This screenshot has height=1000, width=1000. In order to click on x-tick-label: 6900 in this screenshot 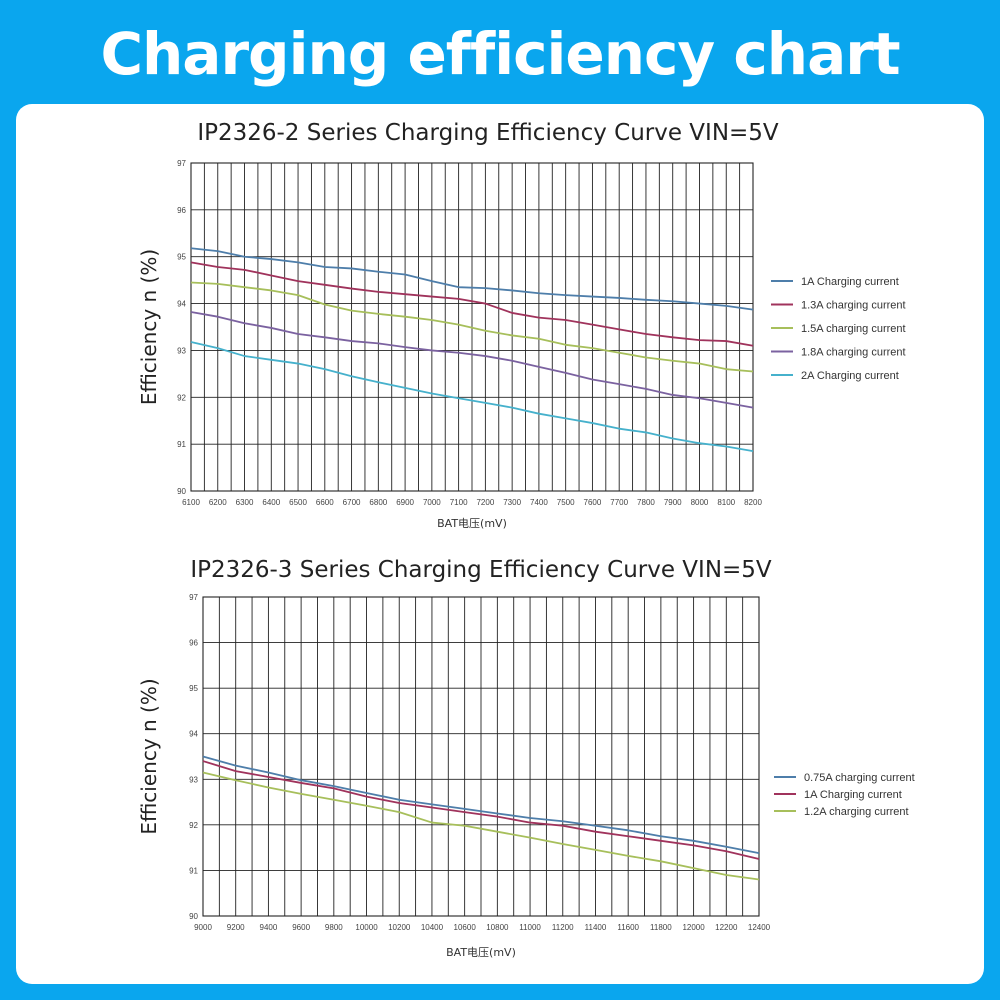, I will do `click(405, 502)`.